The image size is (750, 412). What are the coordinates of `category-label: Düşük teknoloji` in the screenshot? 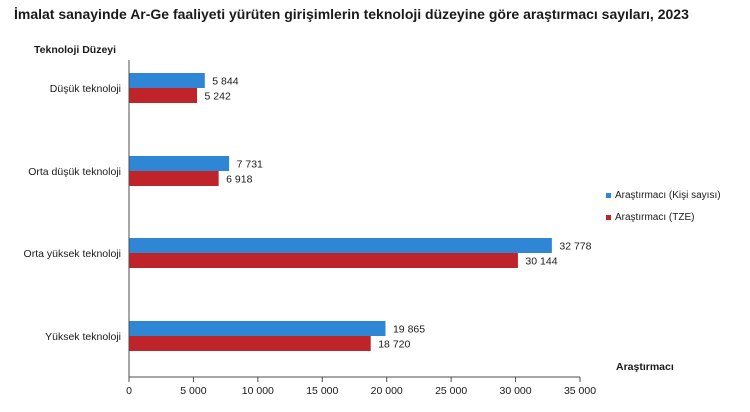 It's located at (85, 89).